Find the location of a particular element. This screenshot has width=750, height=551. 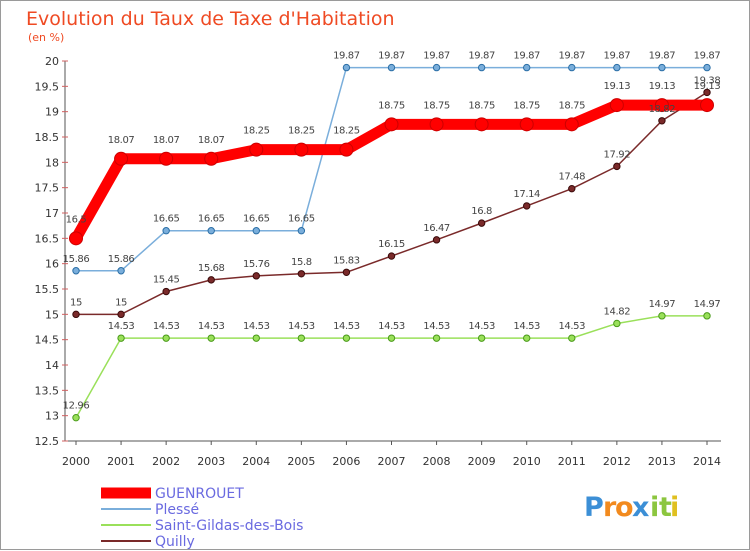

y-tick-label: 20 is located at coordinates (52, 61).